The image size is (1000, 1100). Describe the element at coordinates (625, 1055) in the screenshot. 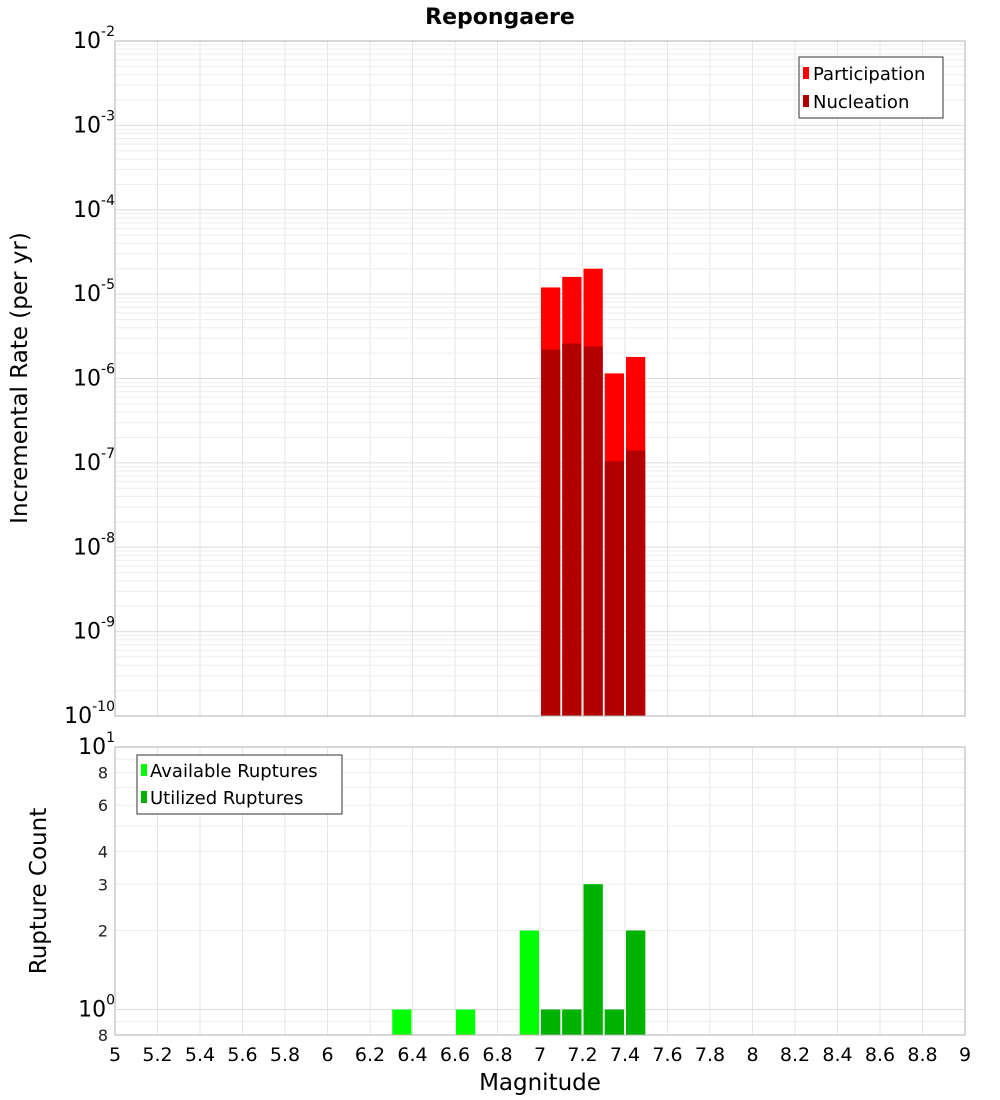

I see `x-tick-label: 7.4` at that location.